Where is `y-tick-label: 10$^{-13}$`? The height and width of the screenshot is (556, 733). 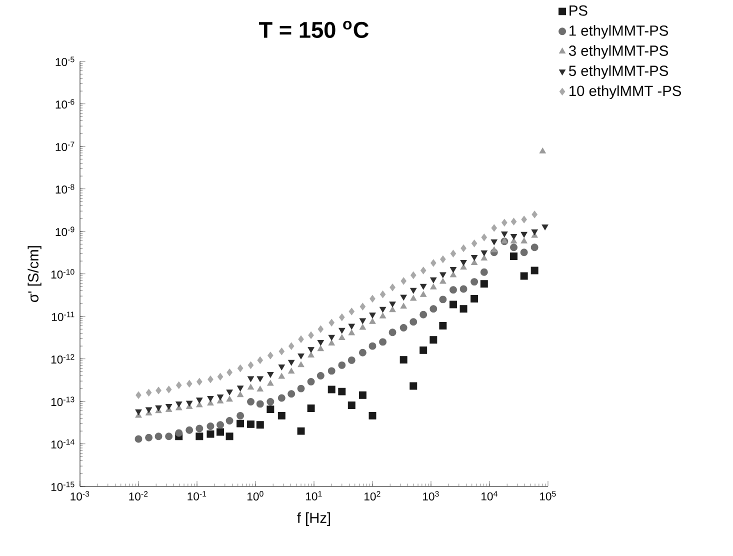 y-tick-label: 10$^{-13}$ is located at coordinates (62, 401).